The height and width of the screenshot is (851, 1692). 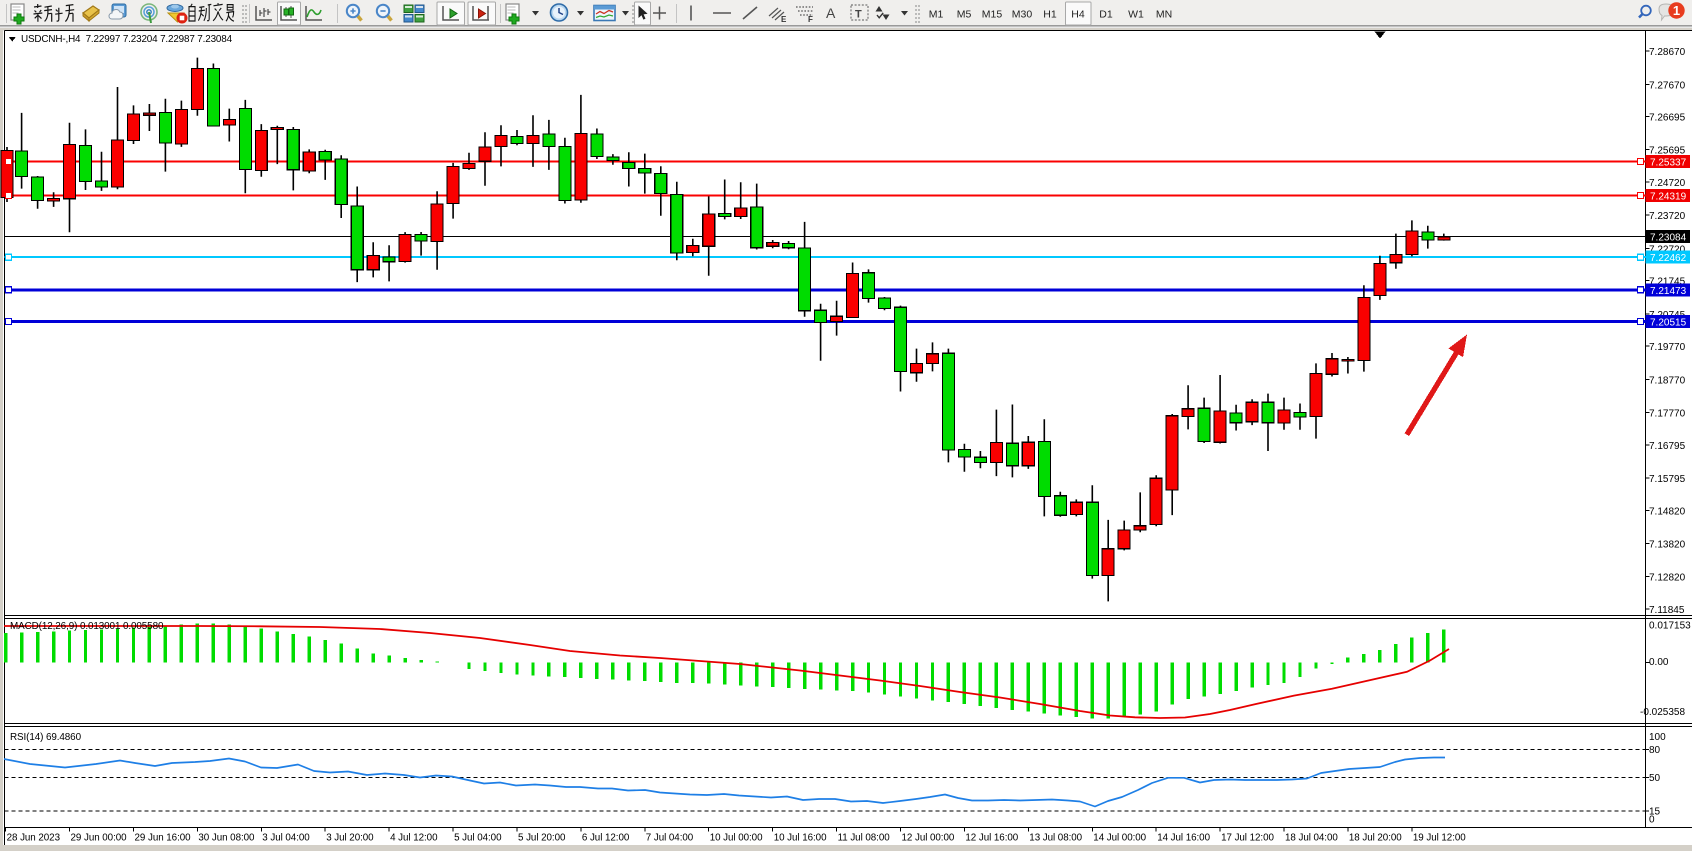 I want to click on svg-text: 12 Jul 16:00, so click(x=991, y=838).